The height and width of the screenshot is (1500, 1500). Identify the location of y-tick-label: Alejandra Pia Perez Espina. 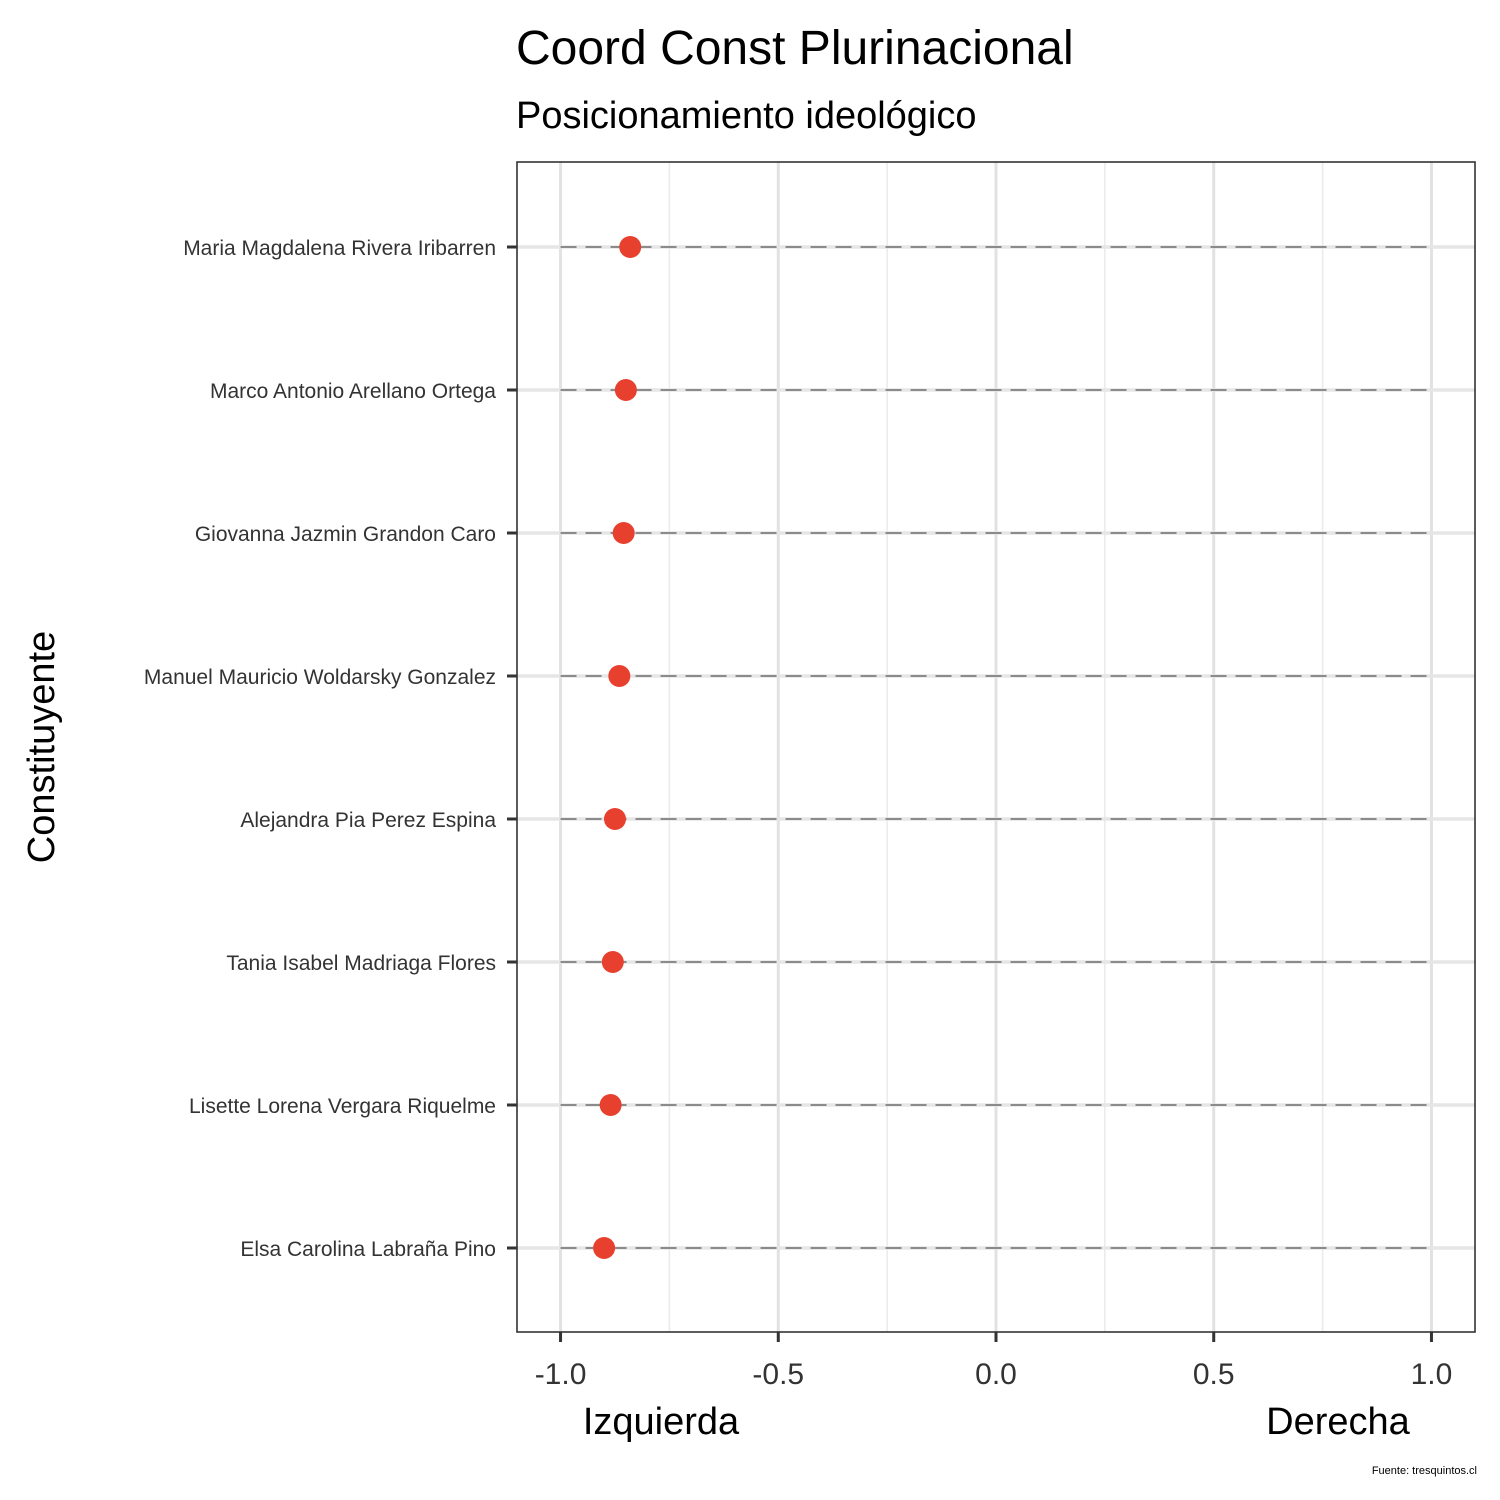
(368, 820).